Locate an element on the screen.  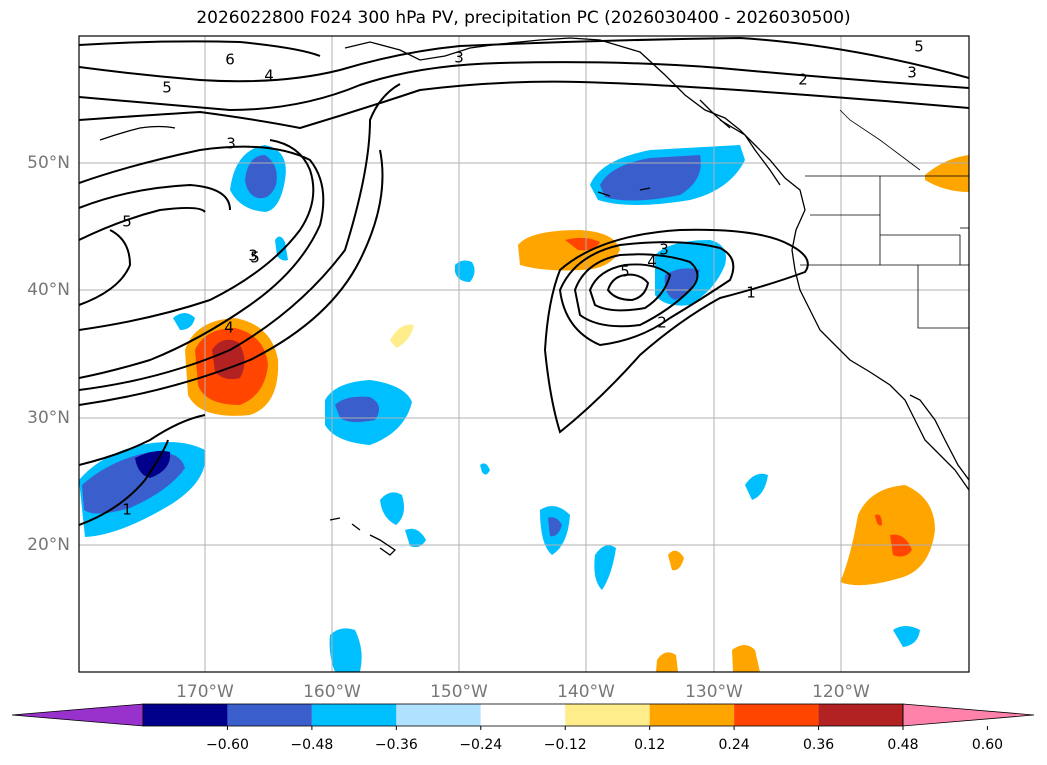
borders is located at coordinates (884, 219).